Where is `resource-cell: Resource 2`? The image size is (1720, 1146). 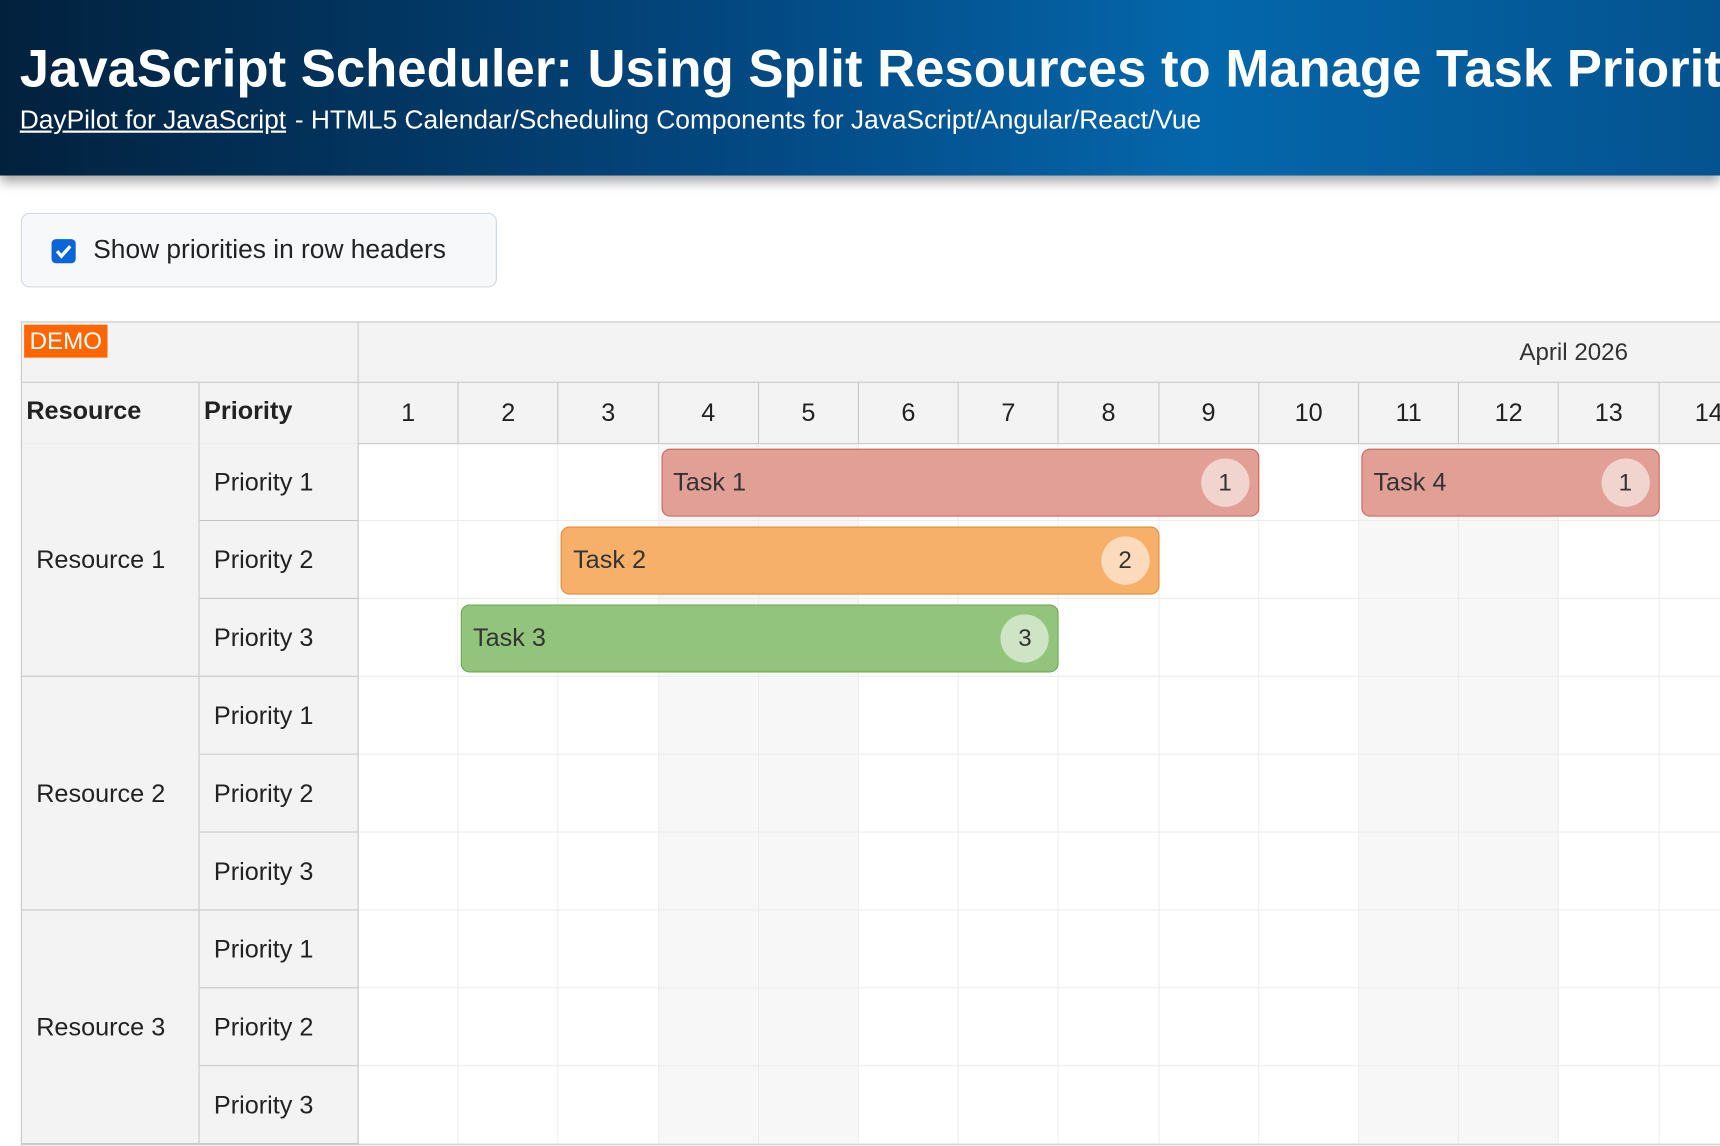 resource-cell: Resource 2 is located at coordinates (110, 793).